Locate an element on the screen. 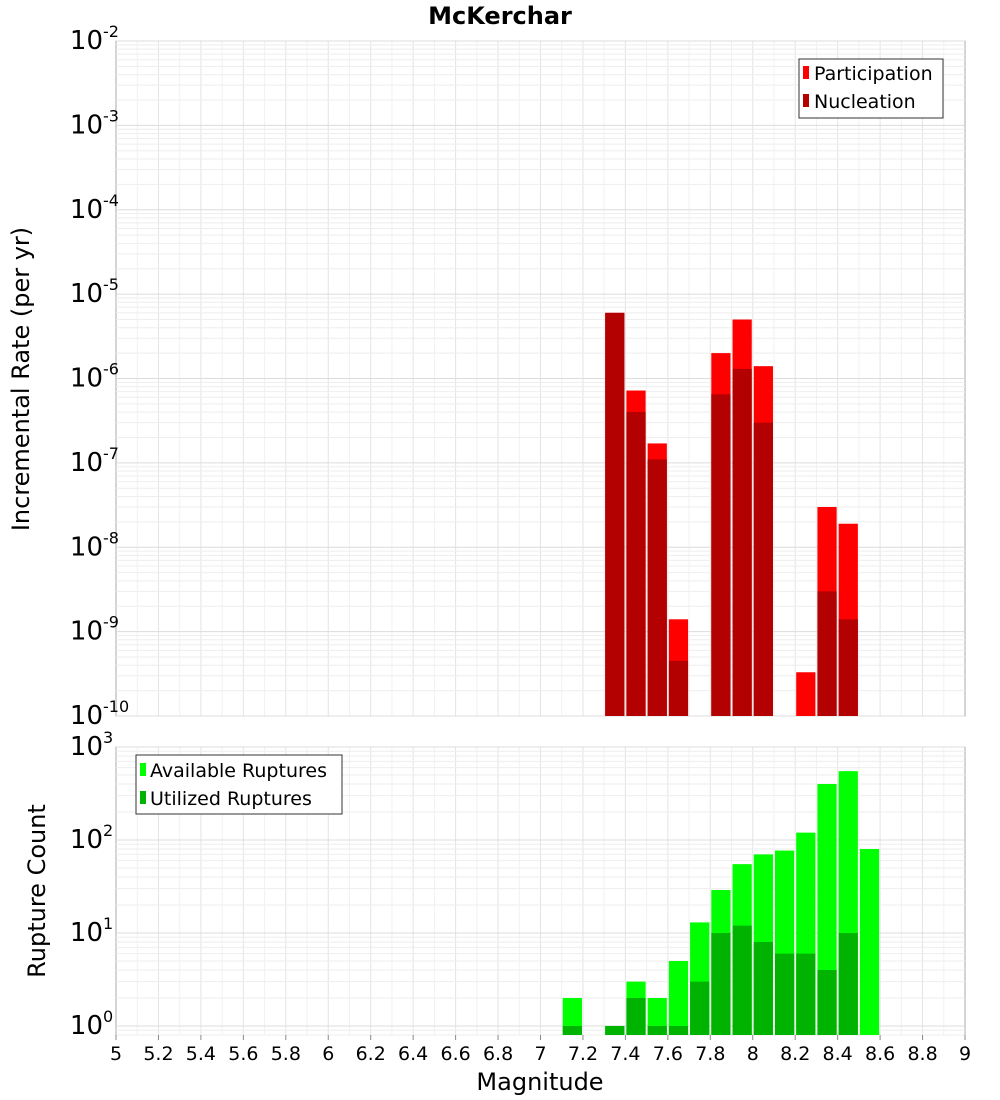 The image size is (1000, 1100). top-ytick-exp: -3 is located at coordinates (111, 115).